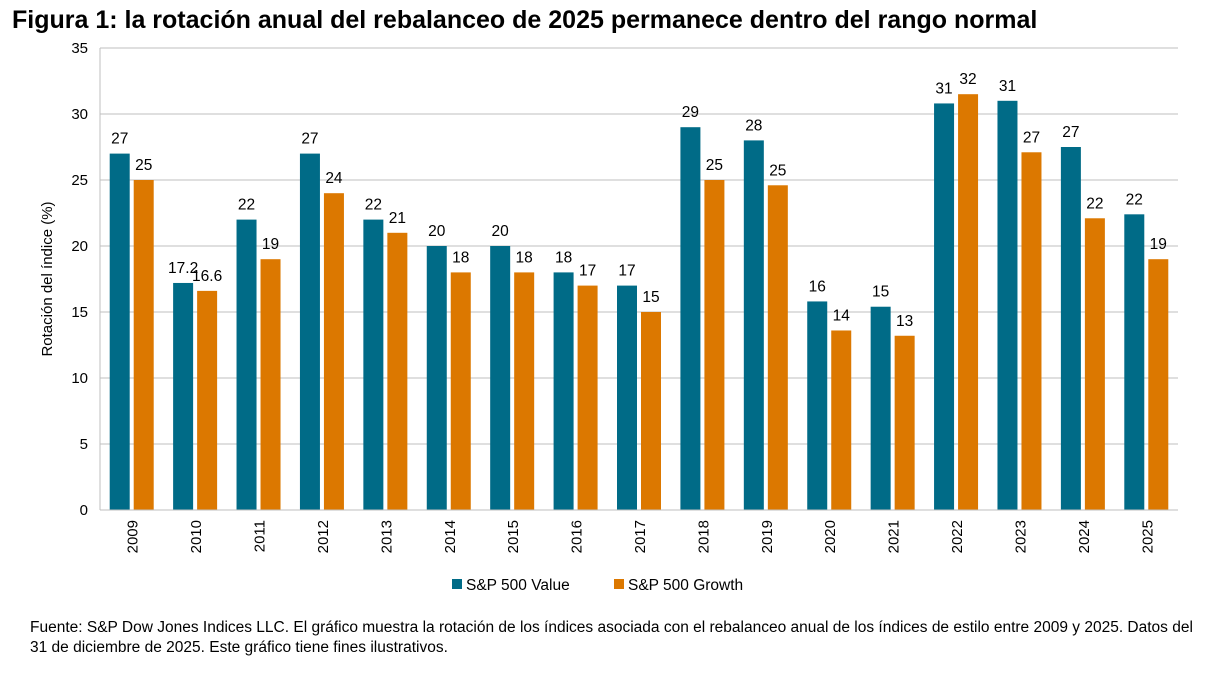 The image size is (1230, 676). What do you see at coordinates (640, 536) in the screenshot?
I see `x-tick-label: 2017` at bounding box center [640, 536].